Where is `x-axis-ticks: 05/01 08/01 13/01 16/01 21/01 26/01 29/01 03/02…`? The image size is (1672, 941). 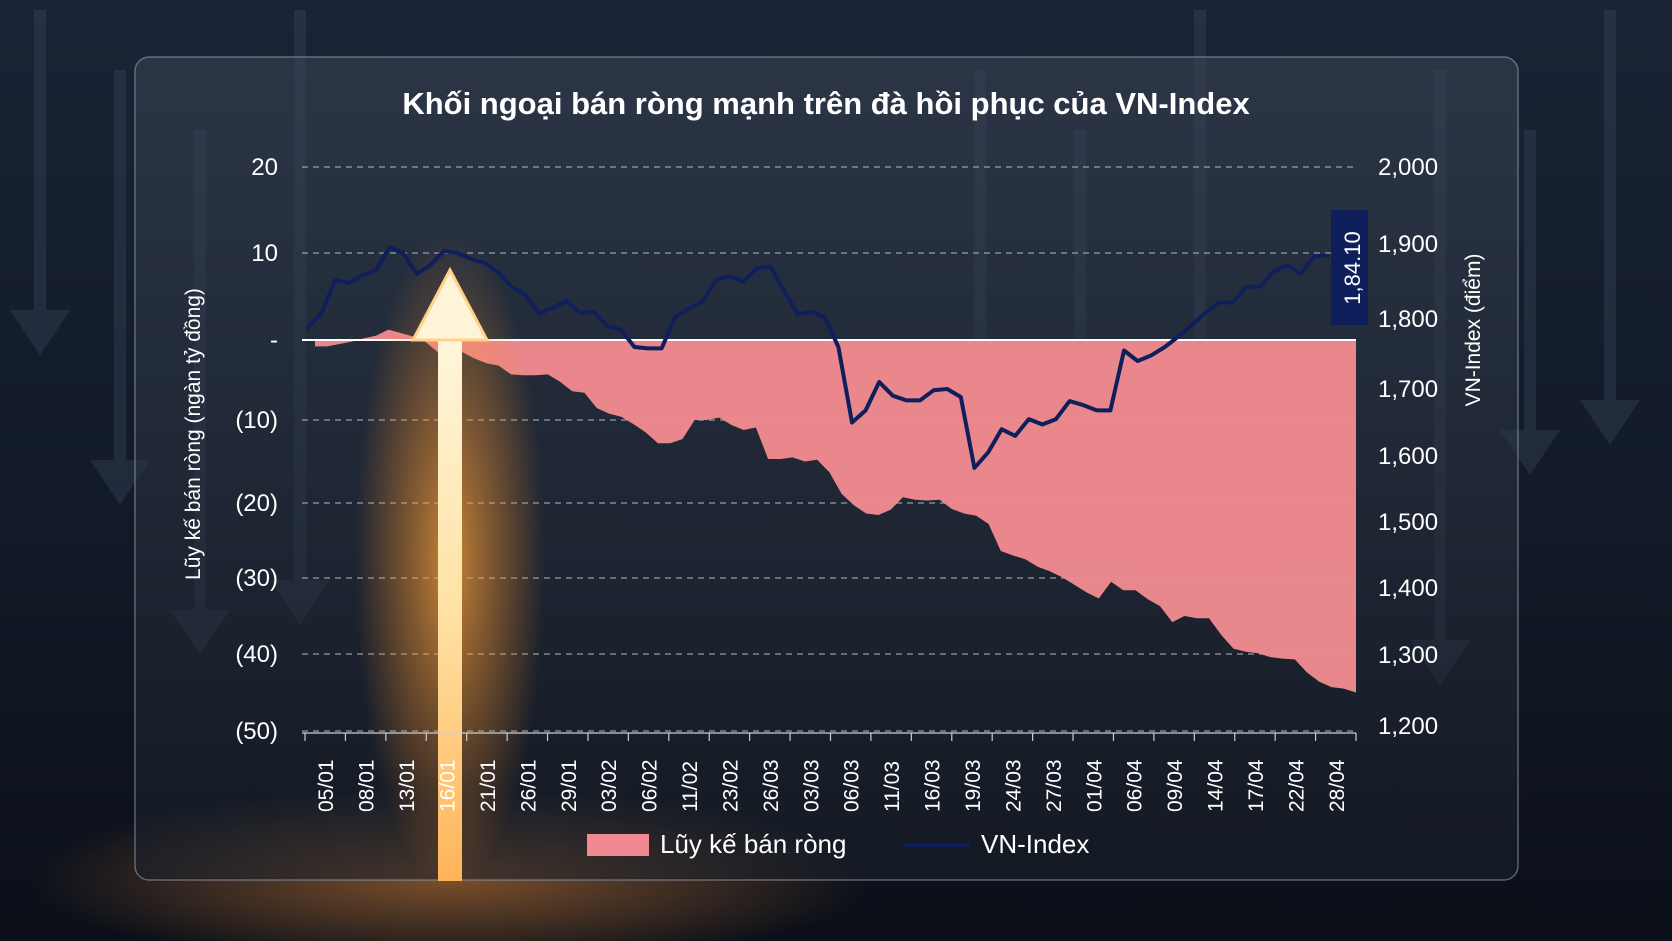
x-axis-ticks: 05/01 08/01 13/01 16/01 21/01 26/01 29/01 03/02… is located at coordinates (829, 772).